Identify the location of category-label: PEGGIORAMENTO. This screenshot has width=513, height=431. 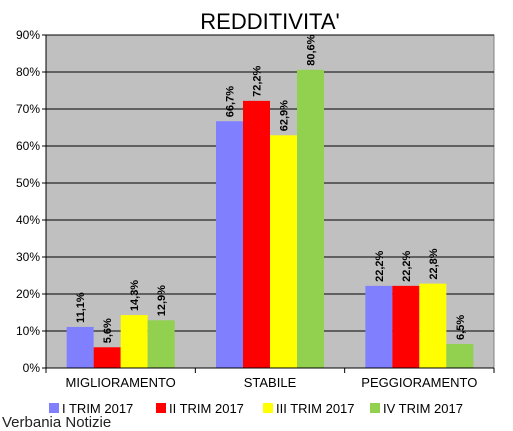
(419, 382).